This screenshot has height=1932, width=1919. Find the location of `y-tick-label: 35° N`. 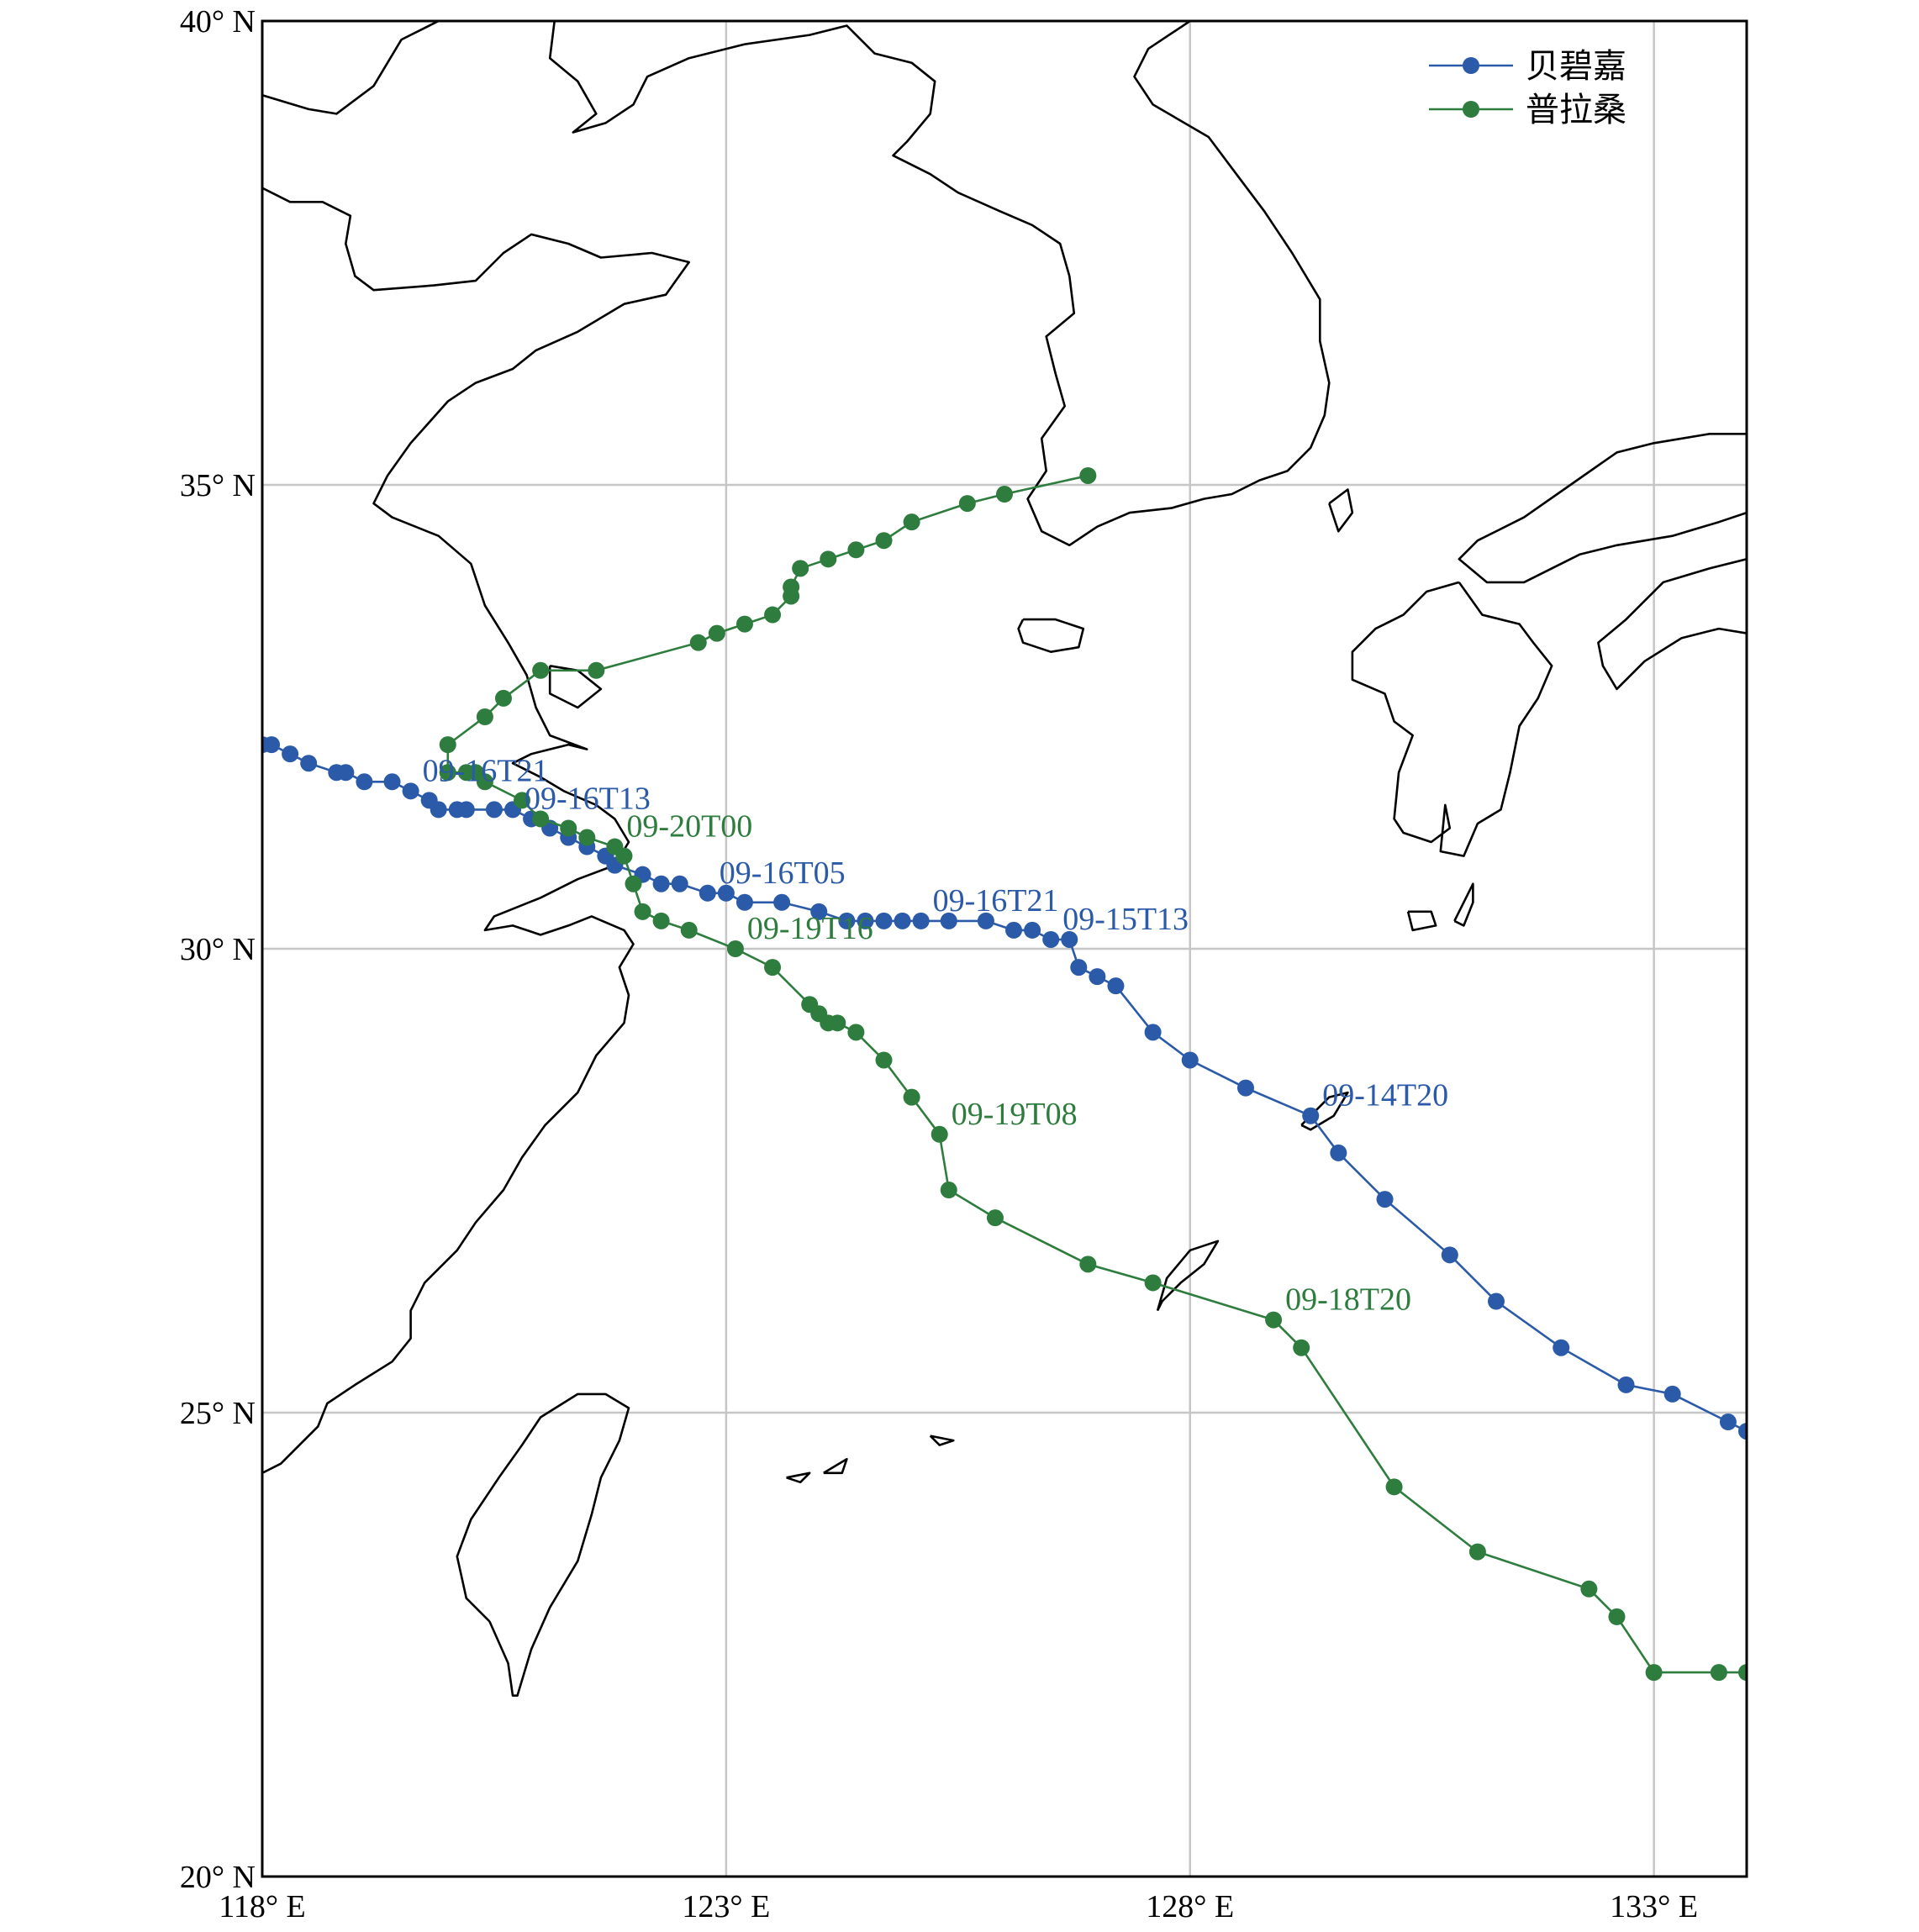

y-tick-label: 35° N is located at coordinates (218, 485).